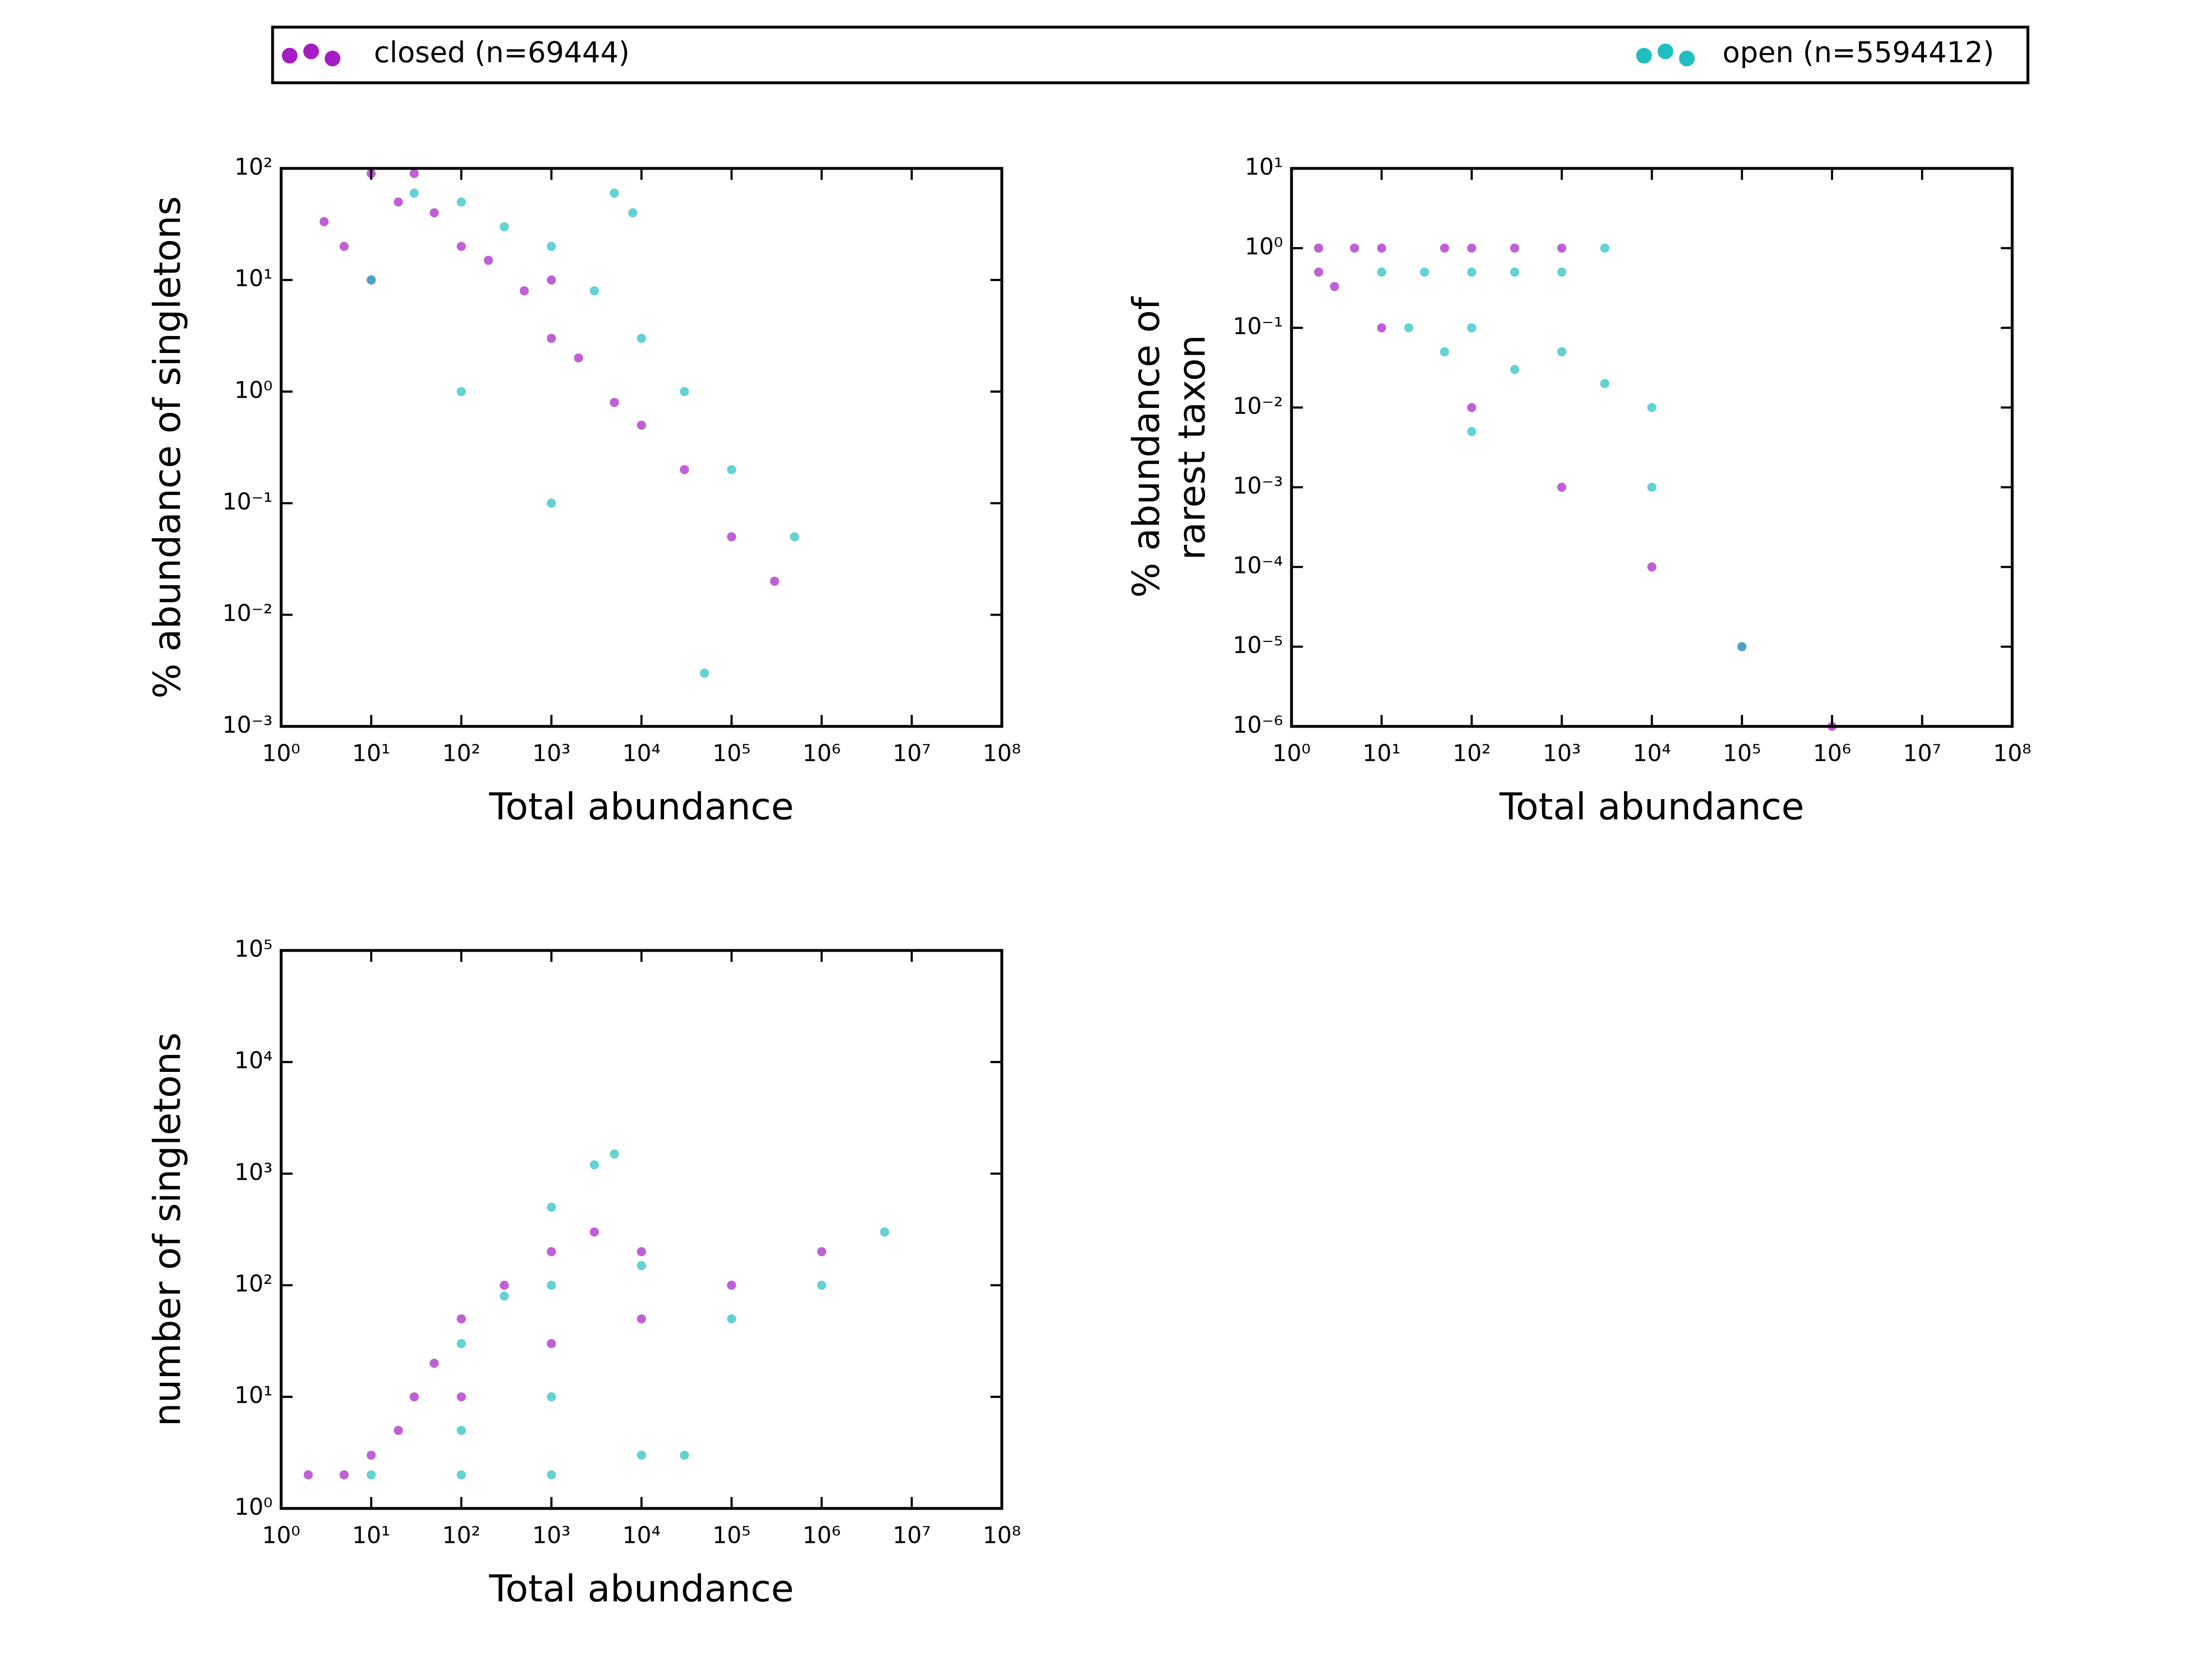 This screenshot has height=1659, width=2212. Describe the element at coordinates (1562, 753) in the screenshot. I see `x-tick-label: 10³` at that location.